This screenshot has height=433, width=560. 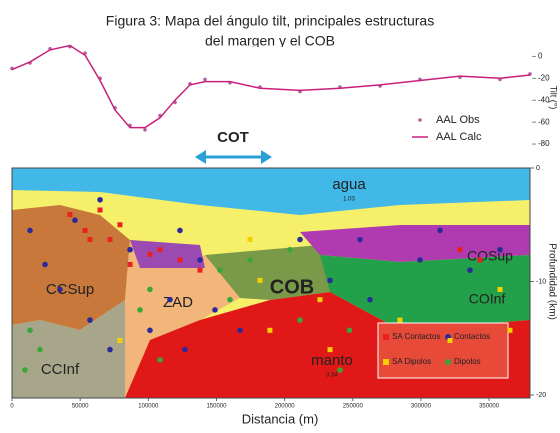 I want to click on layer-cob, so click(x=267, y=272).